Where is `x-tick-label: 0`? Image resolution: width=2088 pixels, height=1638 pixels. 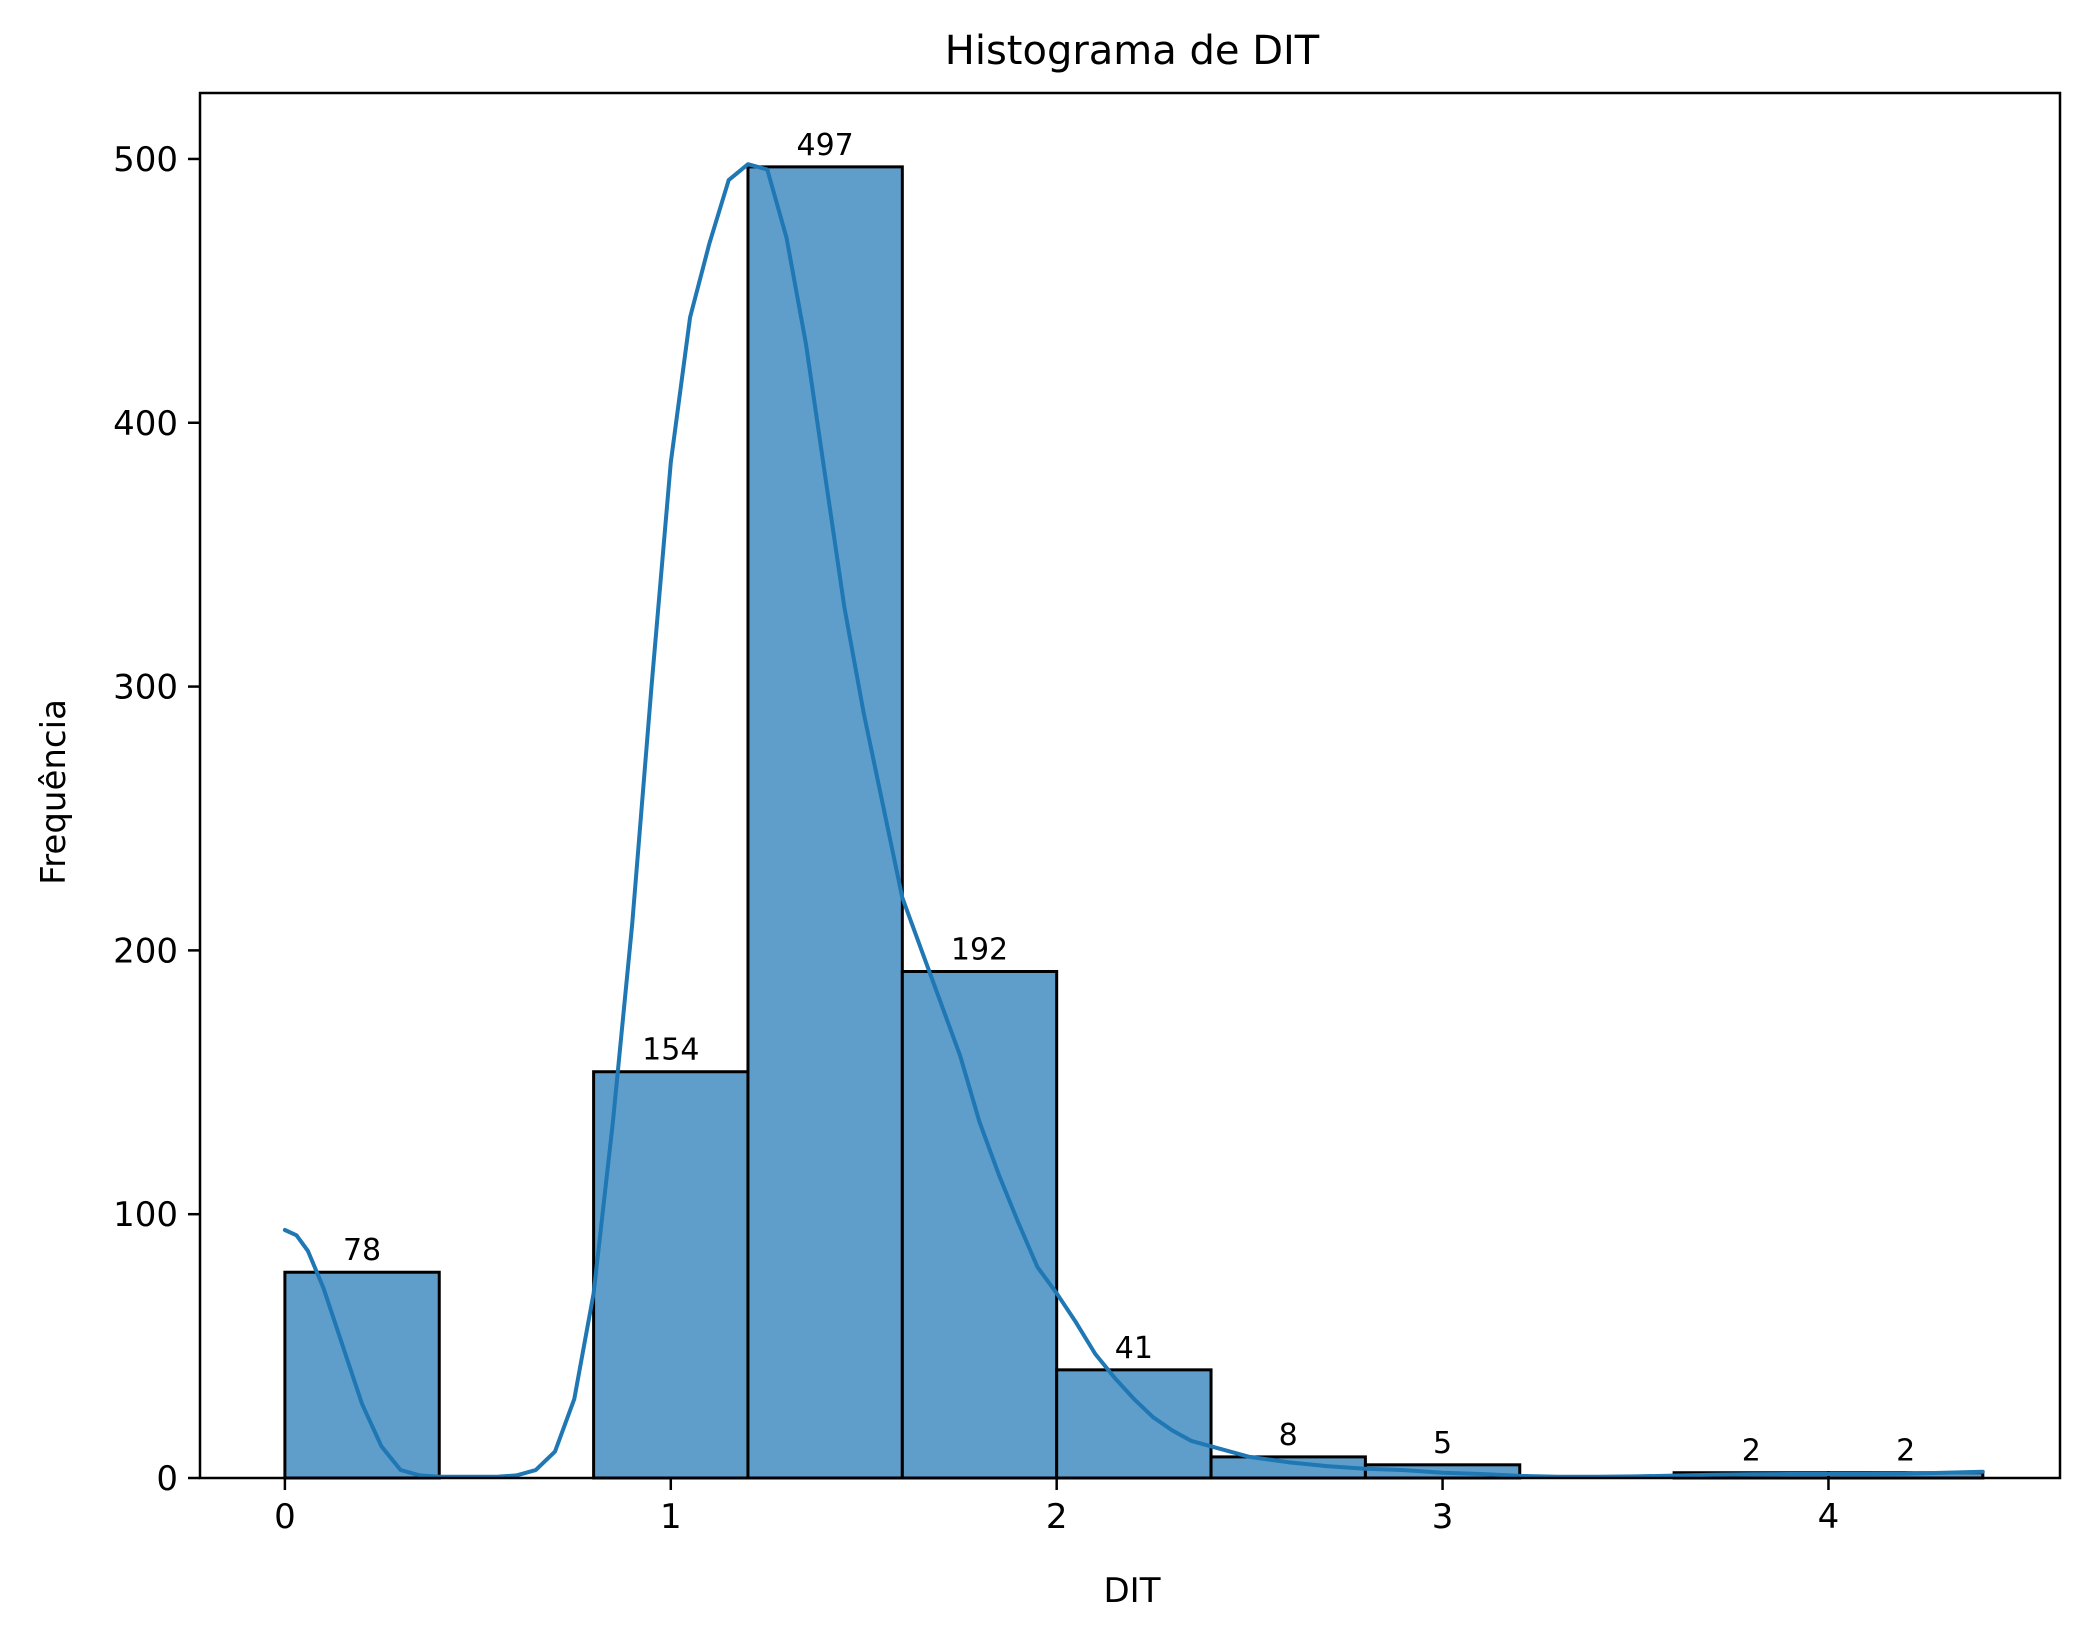
x-tick-label: 0 is located at coordinates (285, 1517).